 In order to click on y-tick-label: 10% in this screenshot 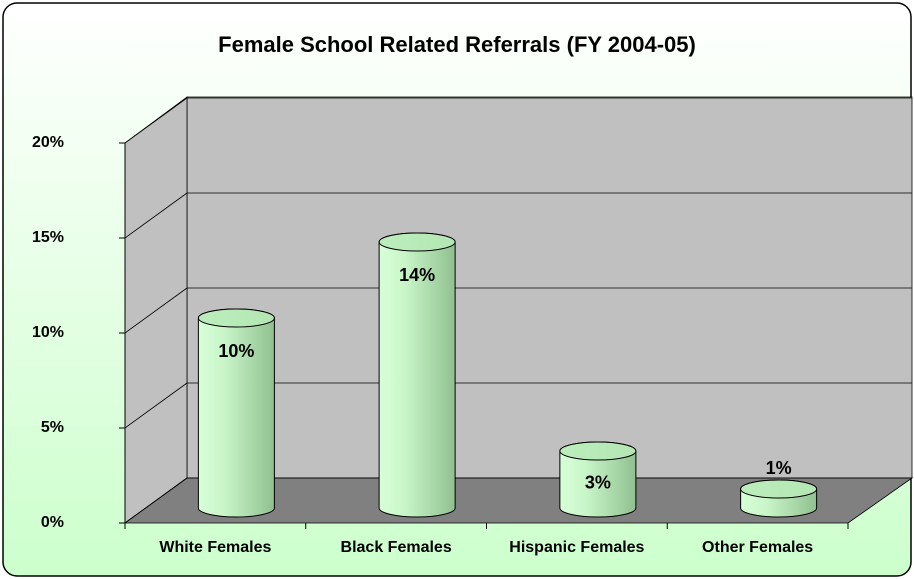, I will do `click(48, 332)`.